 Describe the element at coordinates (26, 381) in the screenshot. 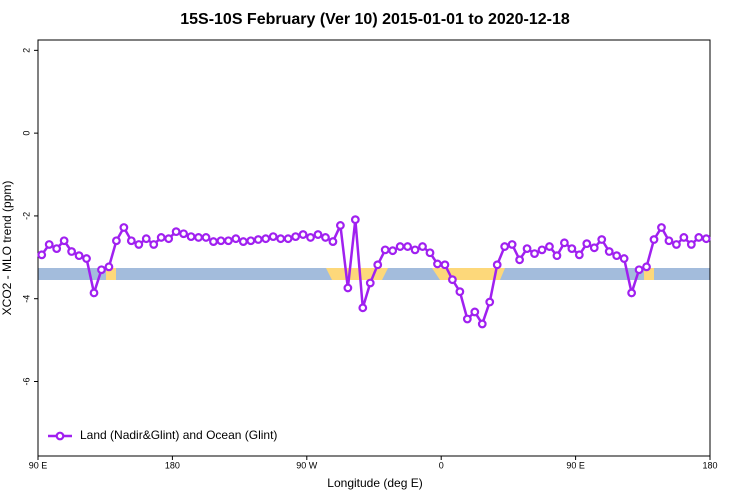

I see `y-tick-label: -6` at that location.